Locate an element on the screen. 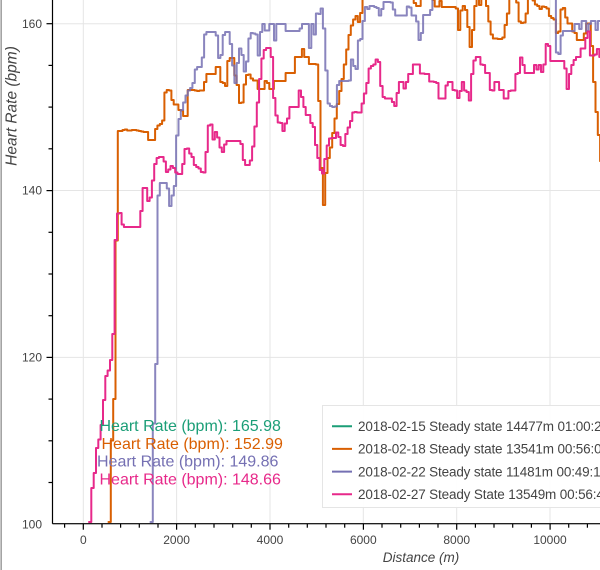 This screenshot has width=600, height=570. svg-text:2018-02-22 Steady state 11481m: 2018-02-22 Steady state 11481m 00:49:15 is located at coordinates (479, 471).